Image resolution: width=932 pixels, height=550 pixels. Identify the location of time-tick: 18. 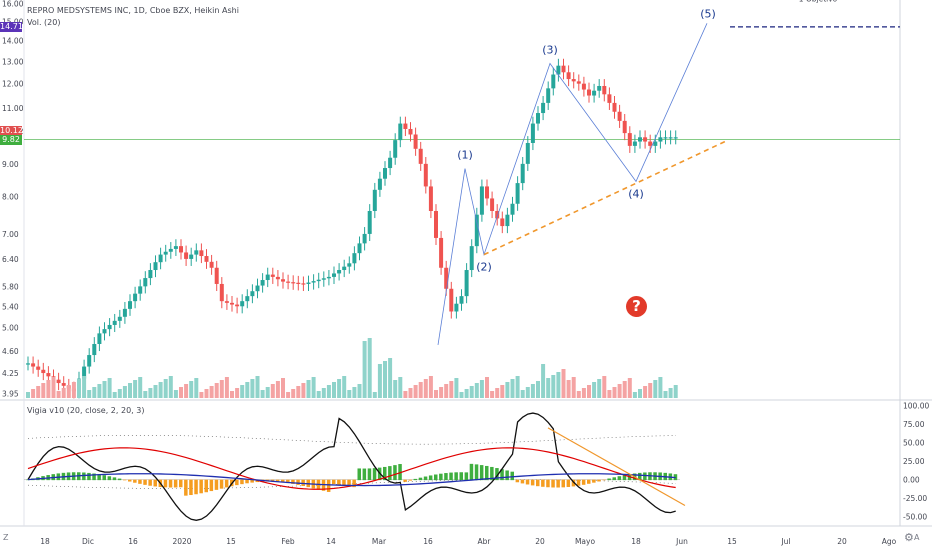
(636, 541).